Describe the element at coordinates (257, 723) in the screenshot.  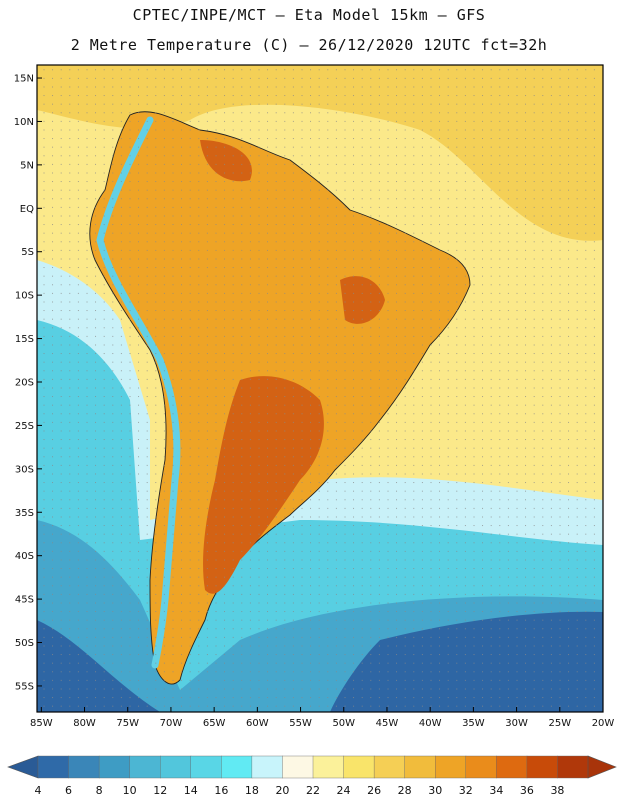
I see `lon-tick-label: 60W` at that location.